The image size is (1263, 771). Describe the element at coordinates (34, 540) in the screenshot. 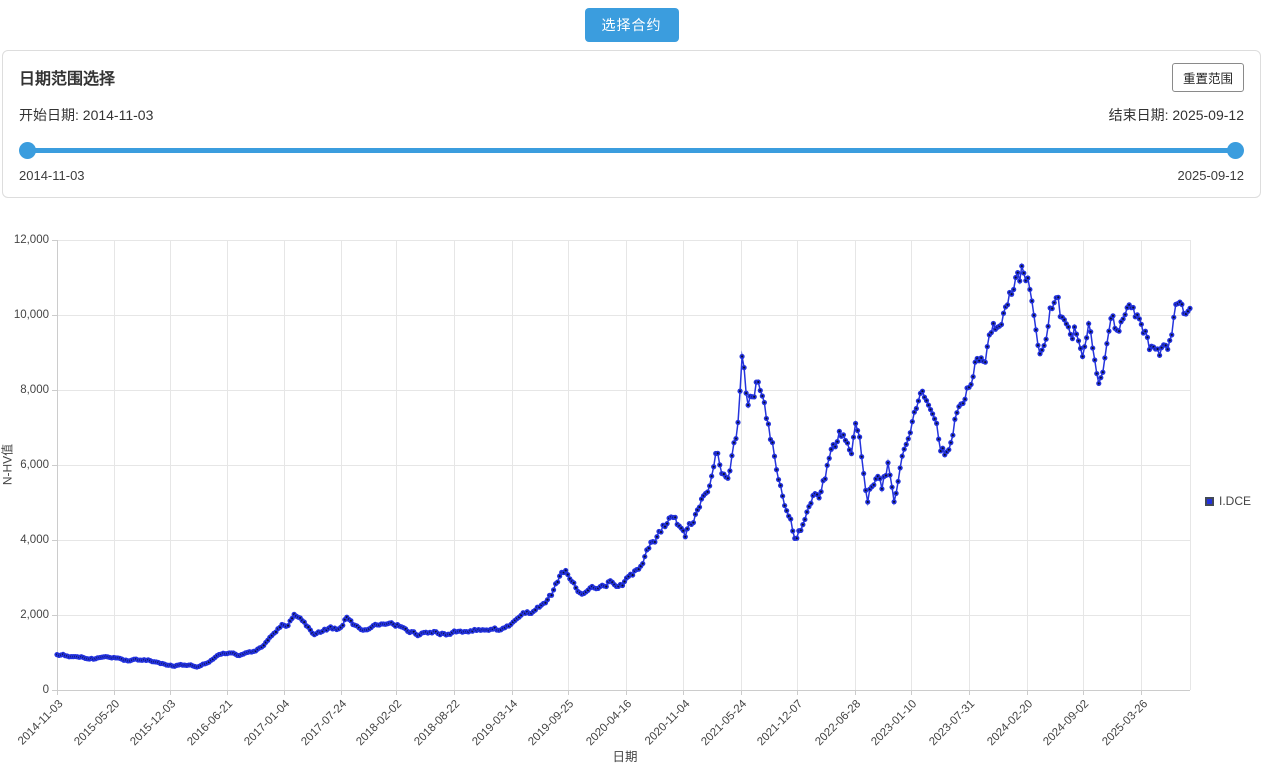

I see `y-tick-label: 4,000` at that location.